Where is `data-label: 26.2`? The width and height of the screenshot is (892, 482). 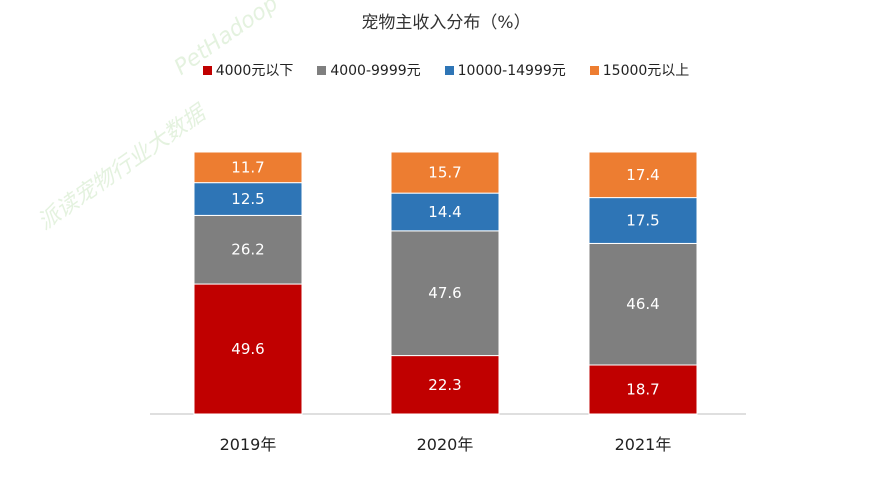 data-label: 26.2 is located at coordinates (247, 250).